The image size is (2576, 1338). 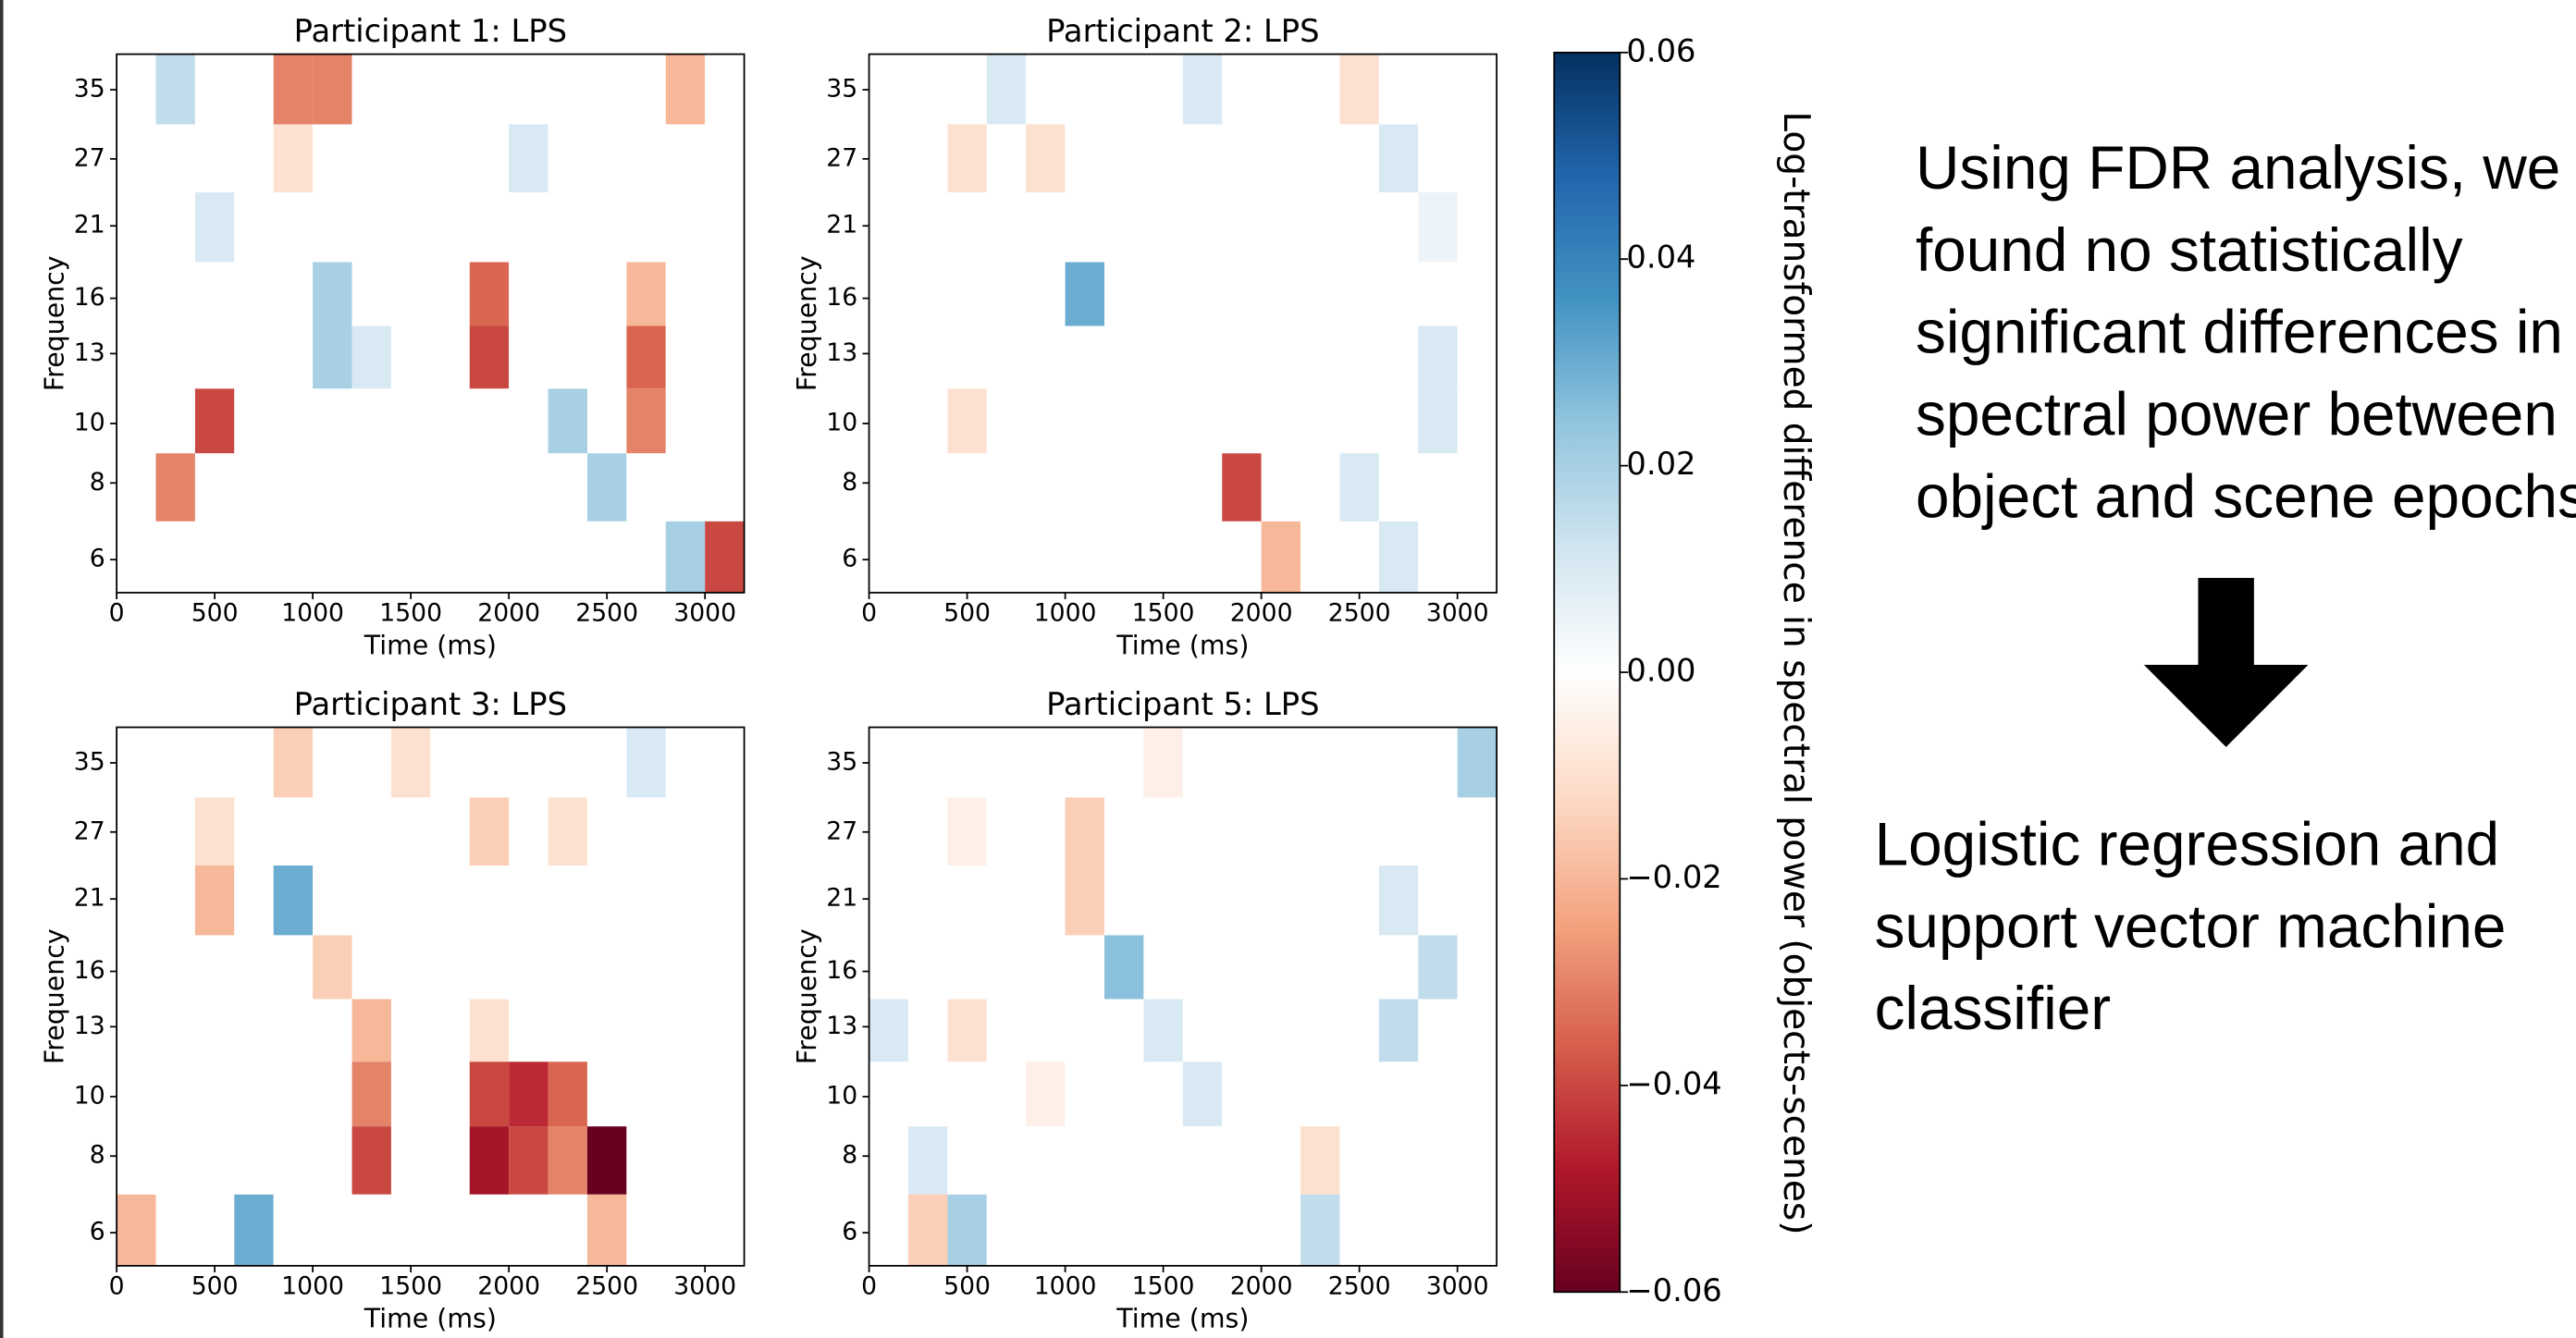 I want to click on y-tick-label: 21, so click(x=841, y=225).